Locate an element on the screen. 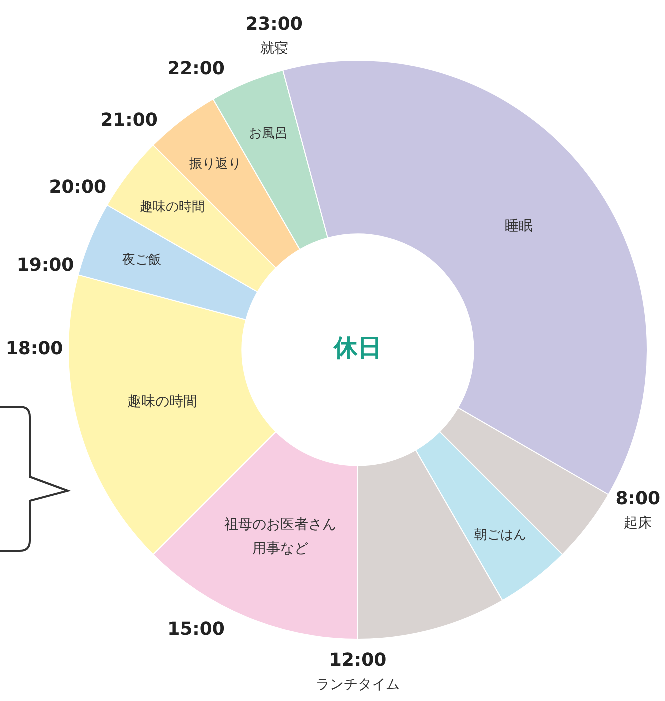 The height and width of the screenshot is (701, 665). text: 19:00 is located at coordinates (45, 265).